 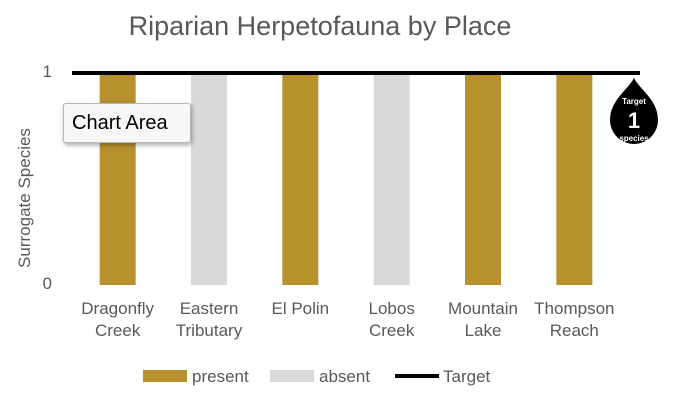 I want to click on x-tick-label-4: Mountain Lake, so click(x=483, y=319).